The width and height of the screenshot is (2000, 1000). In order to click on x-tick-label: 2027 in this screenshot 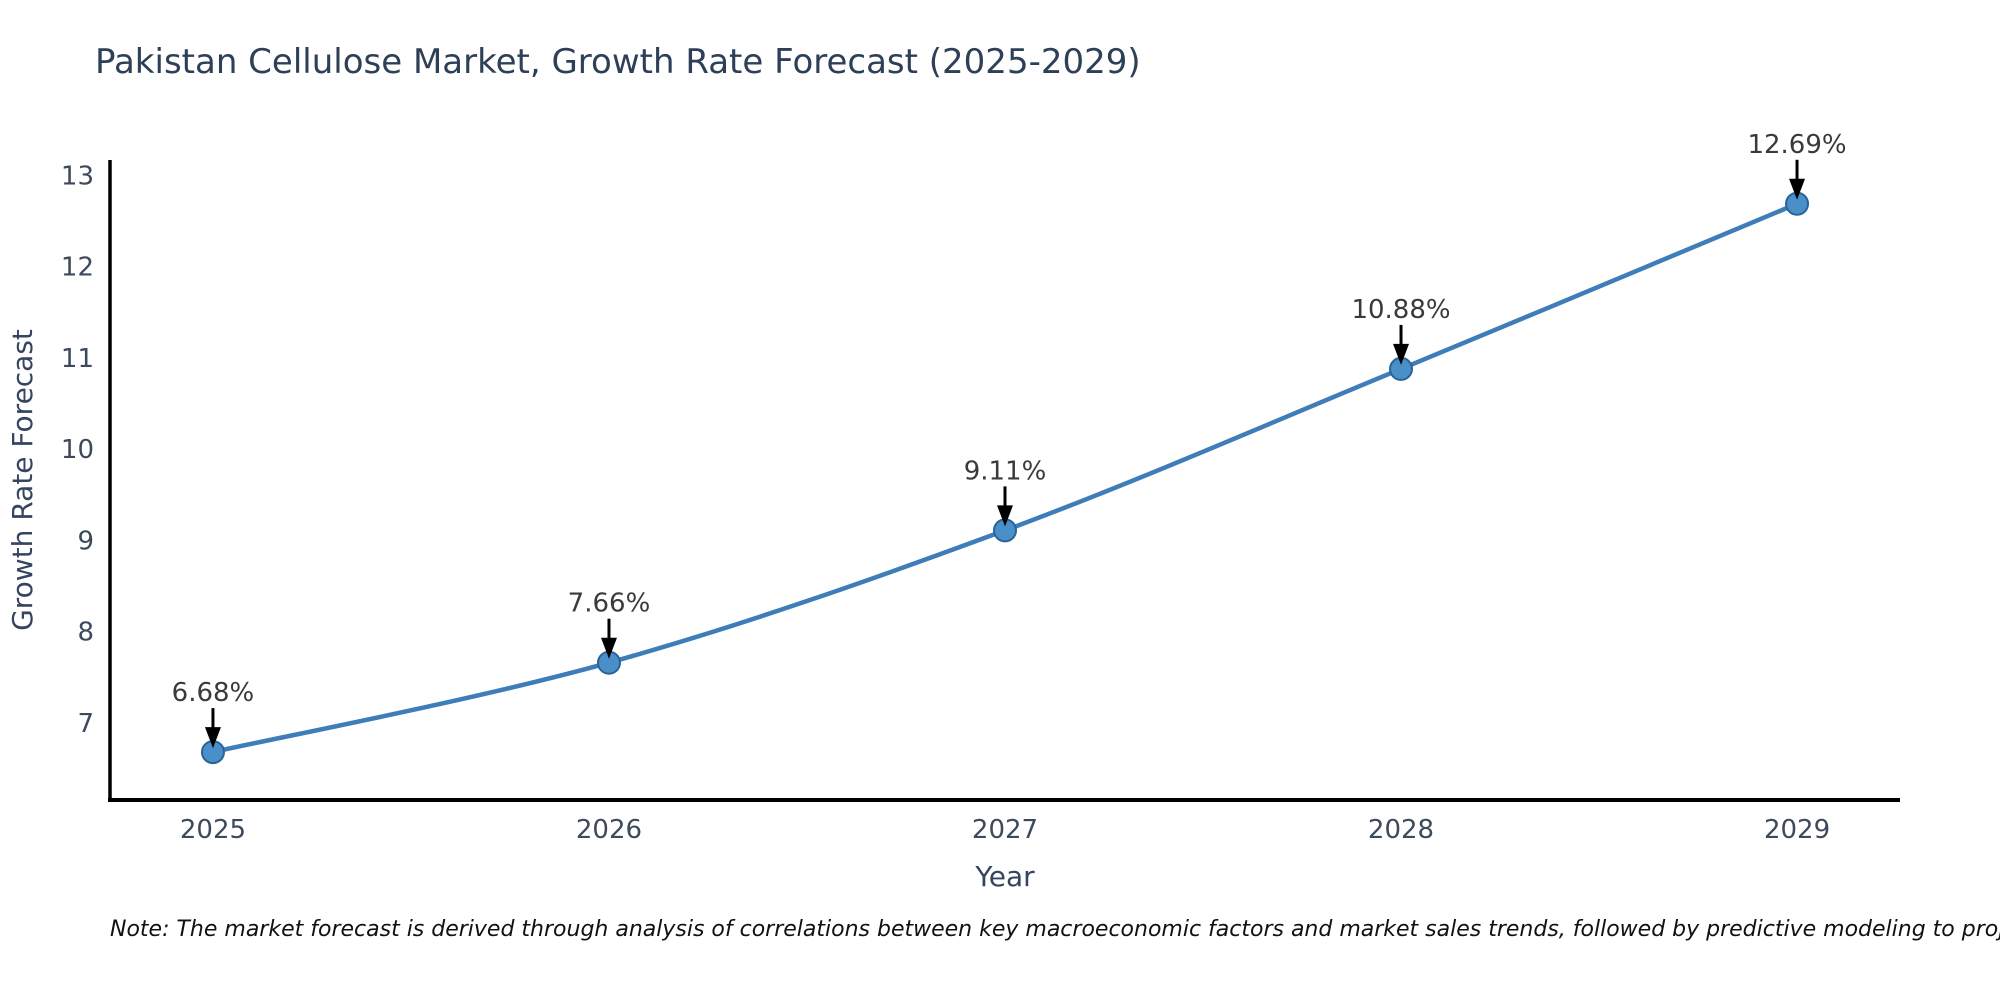, I will do `click(1005, 830)`.